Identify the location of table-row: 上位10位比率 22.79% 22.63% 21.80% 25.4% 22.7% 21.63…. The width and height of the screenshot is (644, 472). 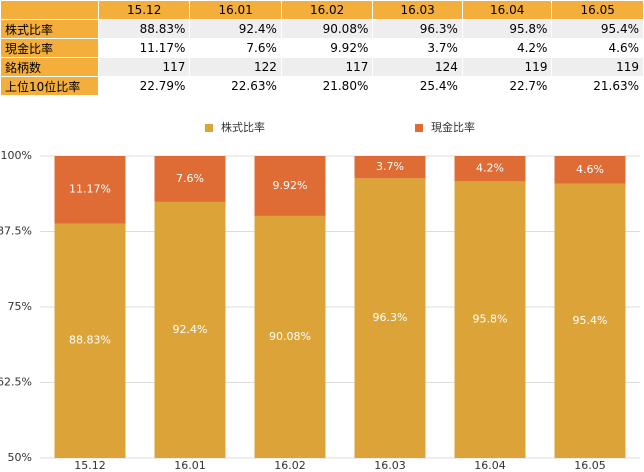
(322, 86).